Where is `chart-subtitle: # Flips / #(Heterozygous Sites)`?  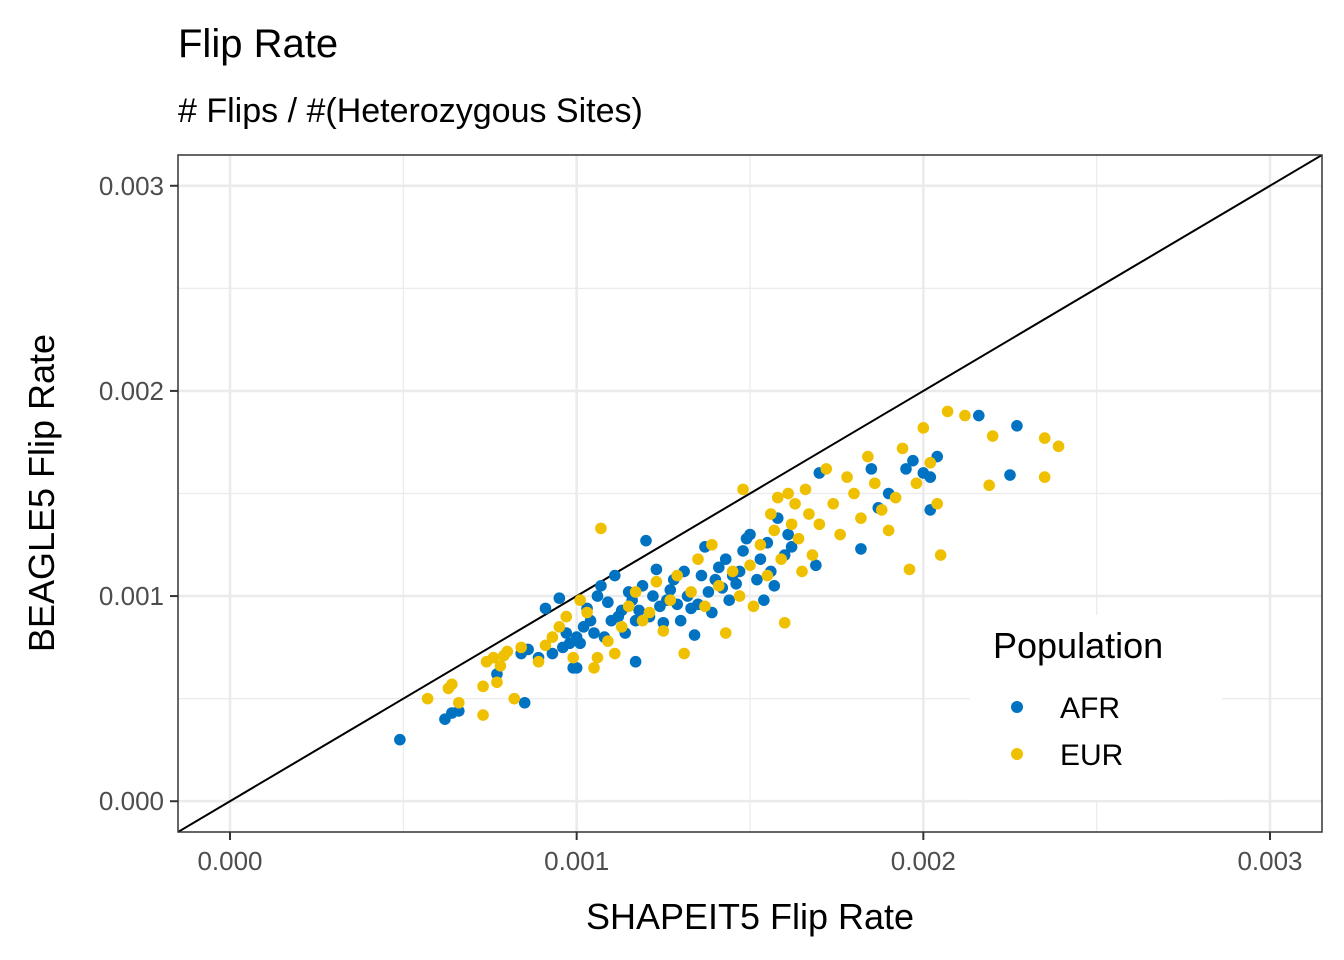 chart-subtitle: # Flips / #(Heterozygous Sites) is located at coordinates (410, 111).